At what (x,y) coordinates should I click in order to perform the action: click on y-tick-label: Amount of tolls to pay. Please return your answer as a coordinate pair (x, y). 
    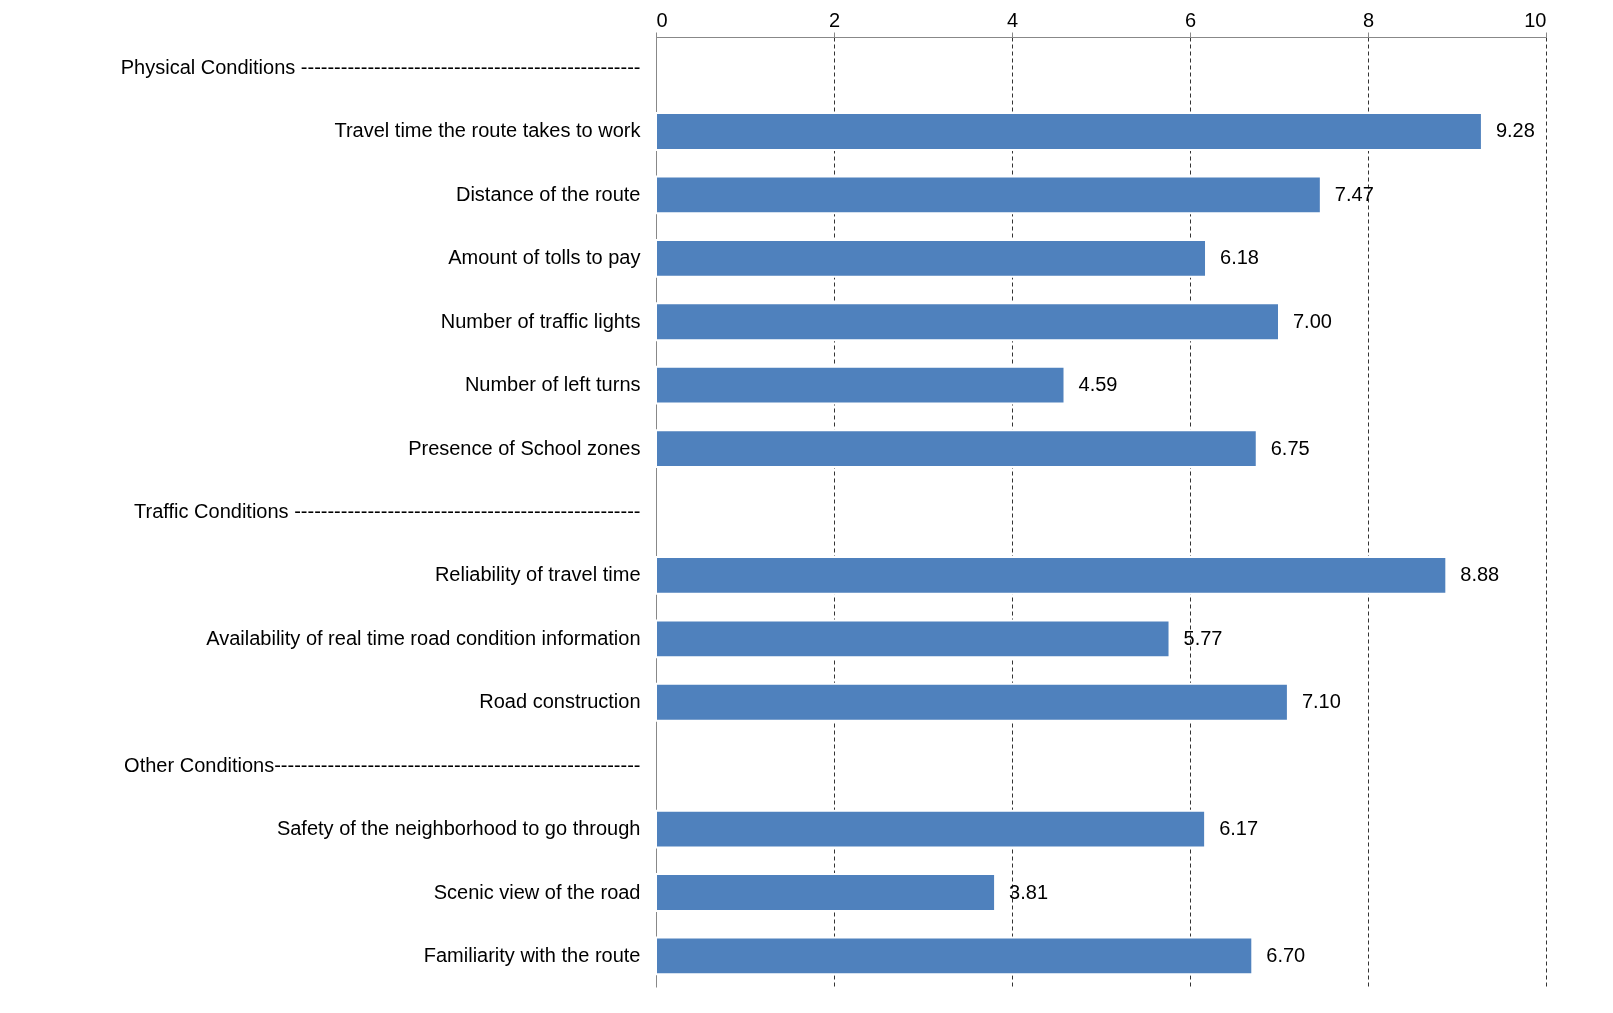
    Looking at the image, I should click on (544, 257).